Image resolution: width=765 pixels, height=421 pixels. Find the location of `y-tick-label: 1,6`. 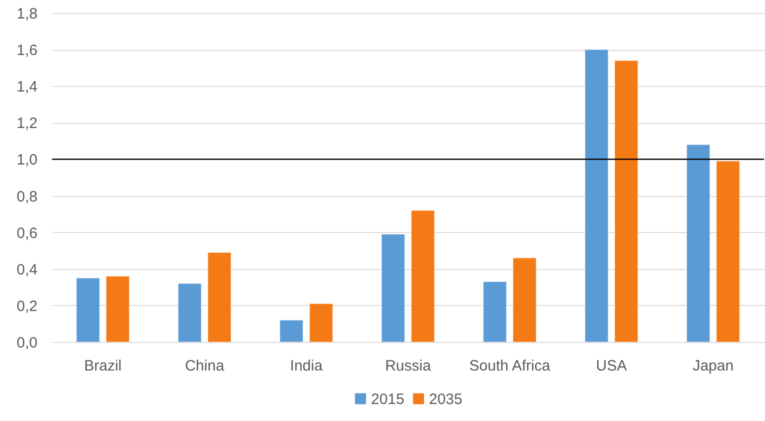

y-tick-label: 1,6 is located at coordinates (27, 51).